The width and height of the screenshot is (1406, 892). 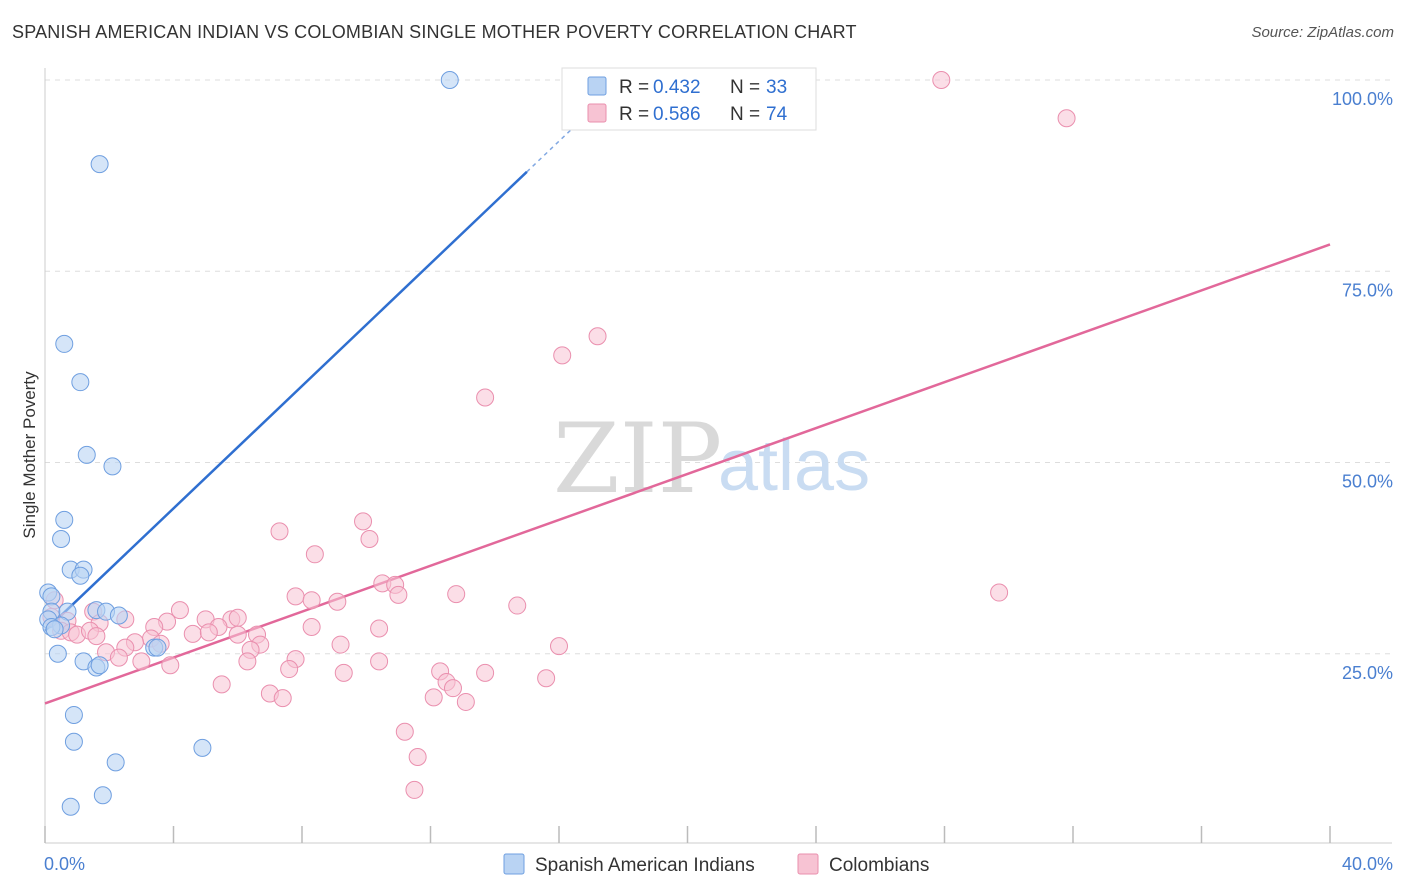 What do you see at coordinates (514, 864) in the screenshot?
I see `series-legend-swatch-blue` at bounding box center [514, 864].